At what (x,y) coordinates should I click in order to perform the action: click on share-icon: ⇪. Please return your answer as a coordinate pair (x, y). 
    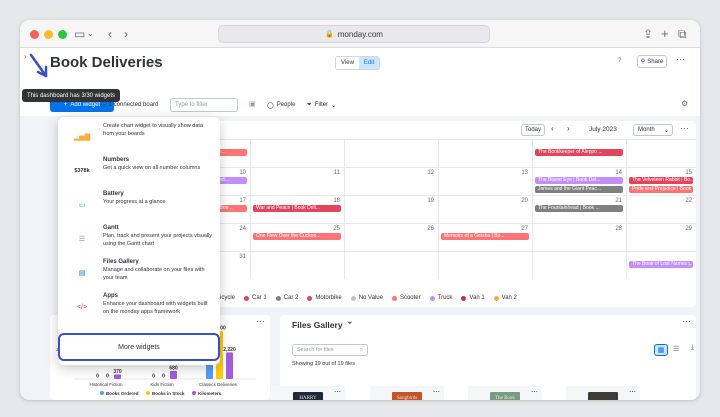
    Looking at the image, I should click on (648, 34).